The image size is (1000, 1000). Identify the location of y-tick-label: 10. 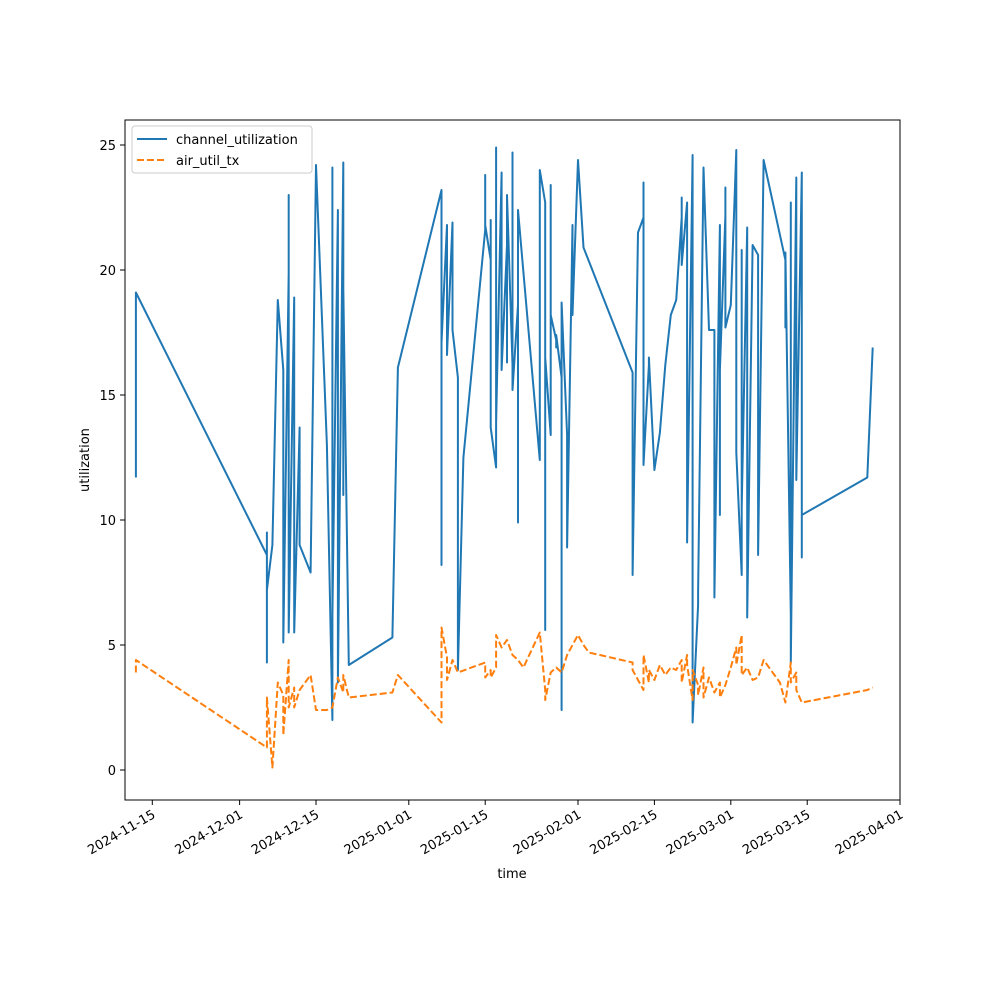
(107, 521).